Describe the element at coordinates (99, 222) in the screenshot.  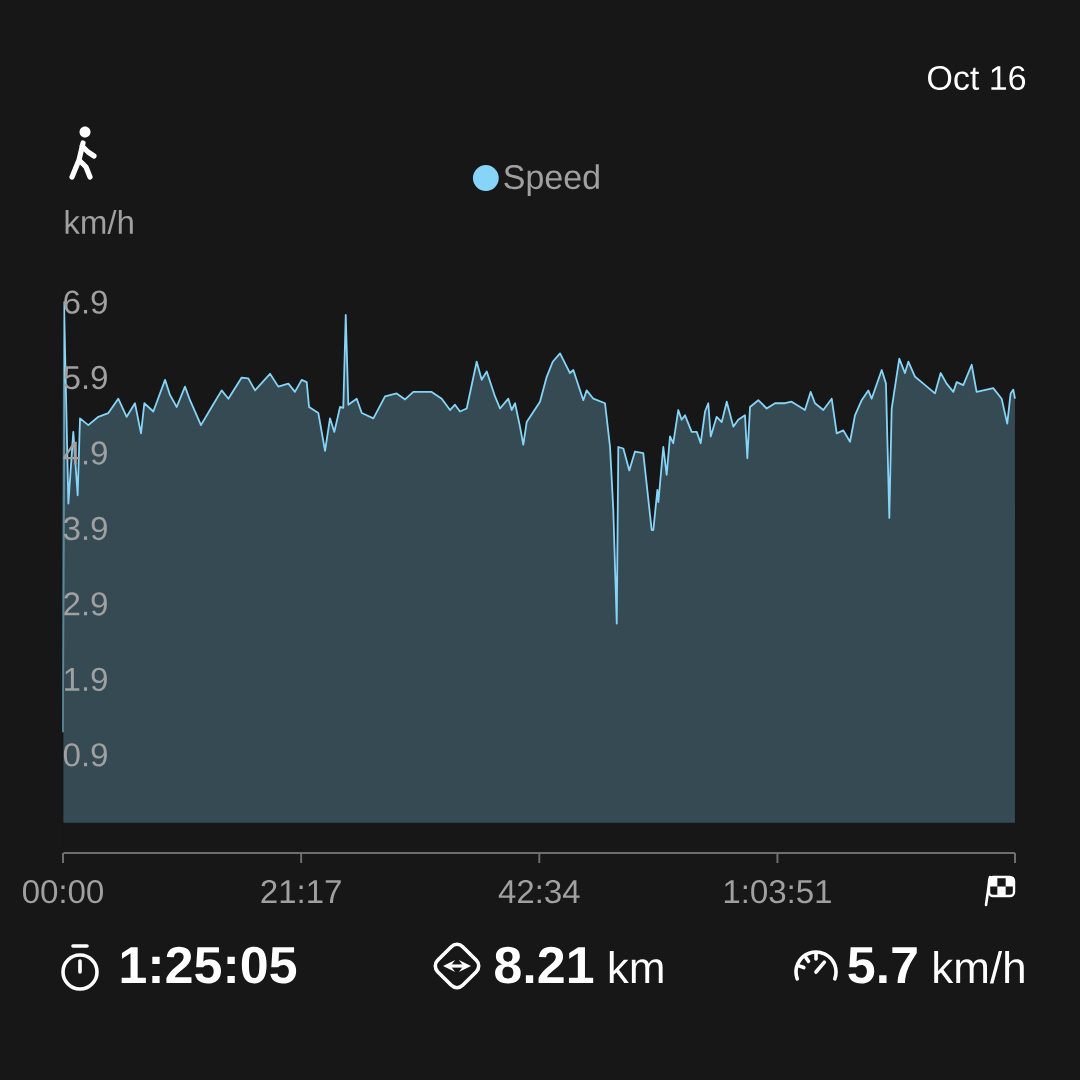
I see `y-axis-title: km/h` at that location.